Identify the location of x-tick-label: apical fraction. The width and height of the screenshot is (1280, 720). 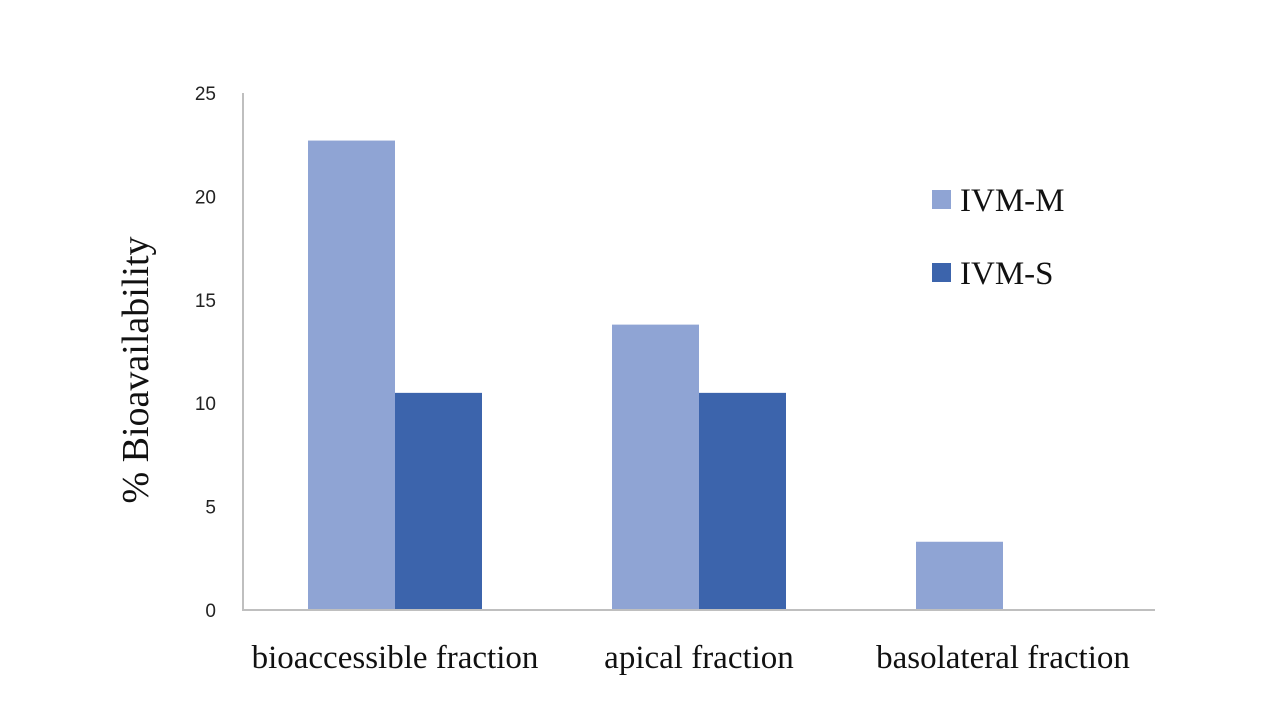
(699, 658).